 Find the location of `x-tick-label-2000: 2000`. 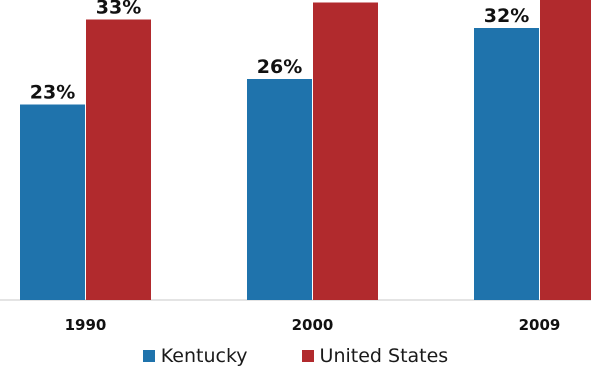

x-tick-label-2000: 2000 is located at coordinates (313, 325).